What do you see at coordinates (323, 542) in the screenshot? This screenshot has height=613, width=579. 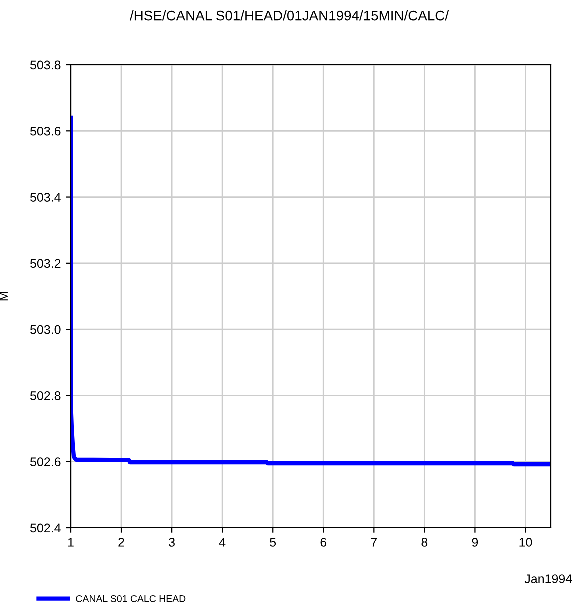 I see `x-tick-label: 6` at bounding box center [323, 542].